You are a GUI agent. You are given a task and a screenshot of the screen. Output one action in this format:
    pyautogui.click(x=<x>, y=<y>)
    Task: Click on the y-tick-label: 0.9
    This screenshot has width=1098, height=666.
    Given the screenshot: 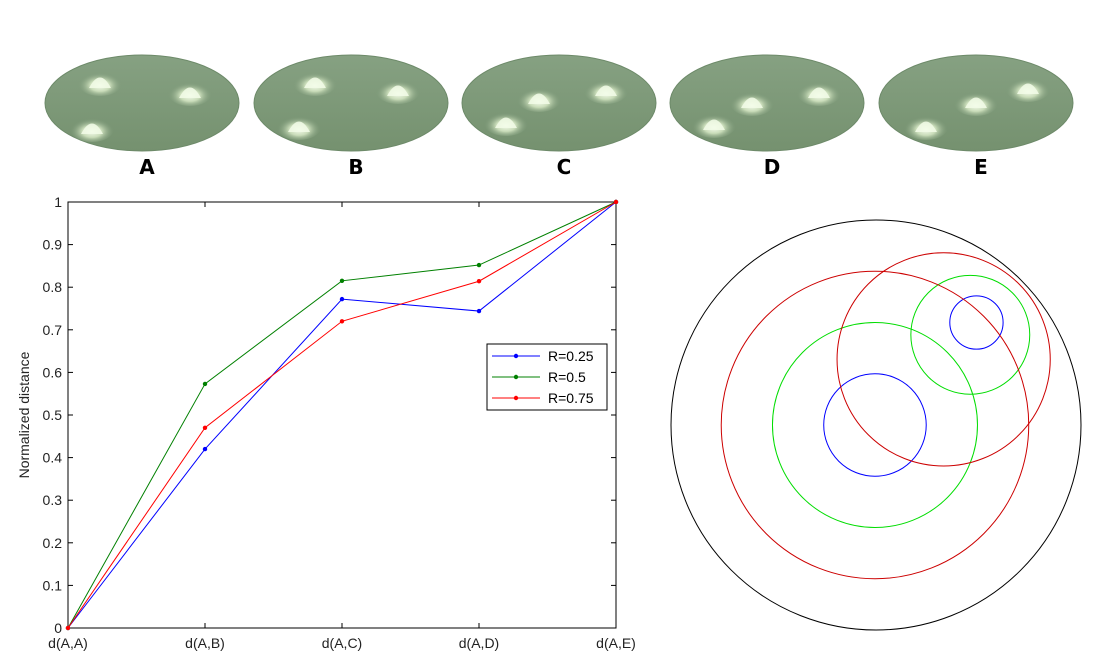 What is the action you would take?
    pyautogui.click(x=53, y=245)
    